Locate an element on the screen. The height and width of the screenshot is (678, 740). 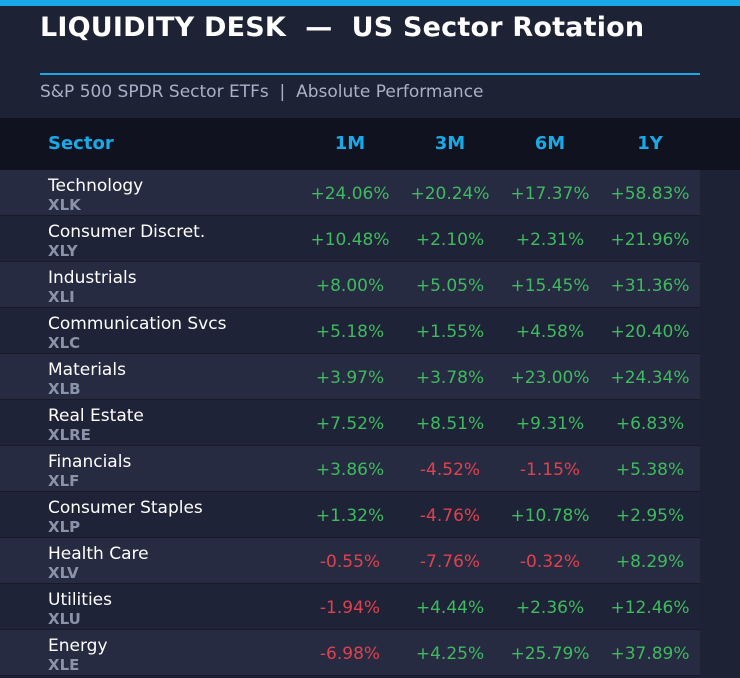
return-cell-1y: +6.83% is located at coordinates (650, 424).